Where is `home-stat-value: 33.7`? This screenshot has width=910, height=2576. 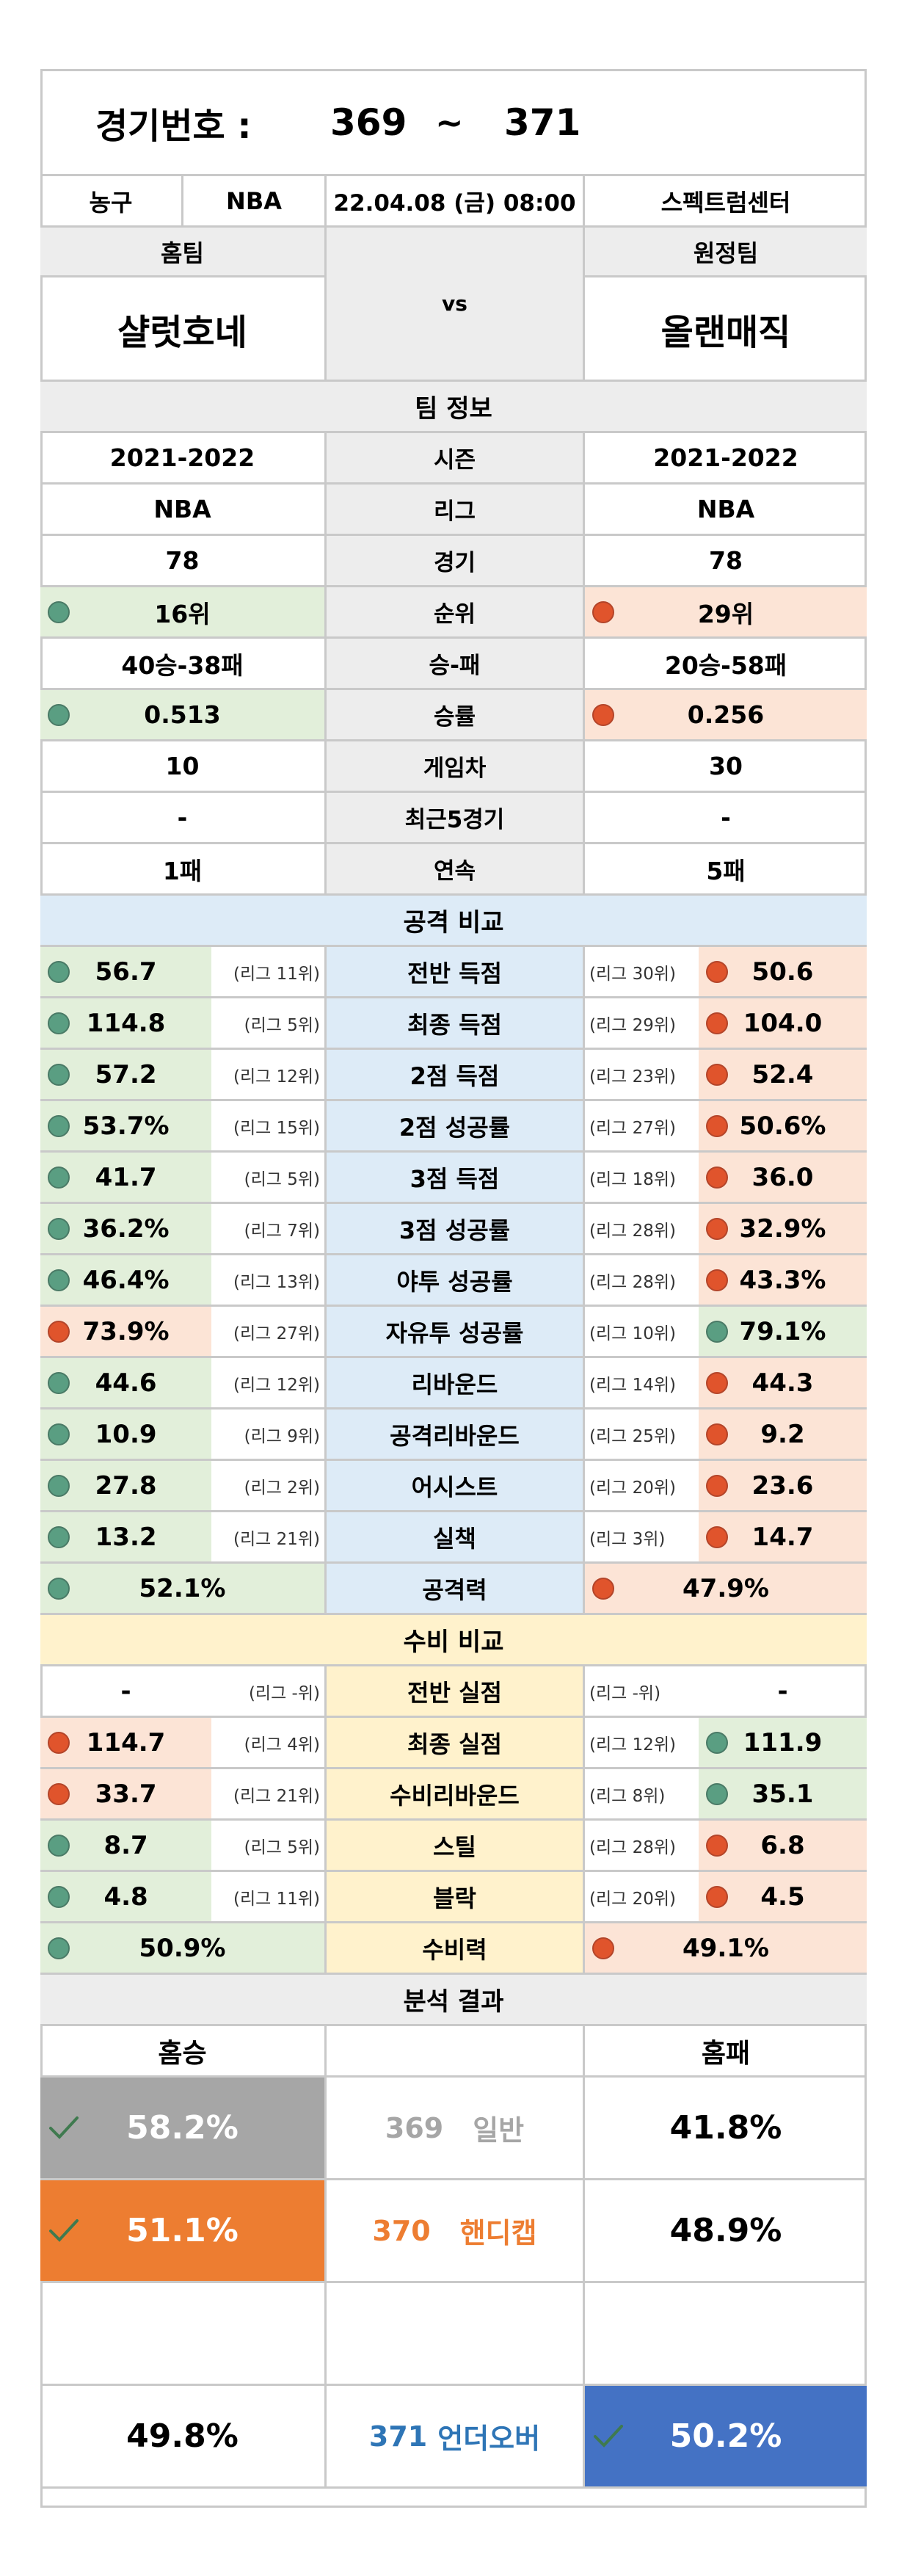 home-stat-value: 33.7 is located at coordinates (126, 1794).